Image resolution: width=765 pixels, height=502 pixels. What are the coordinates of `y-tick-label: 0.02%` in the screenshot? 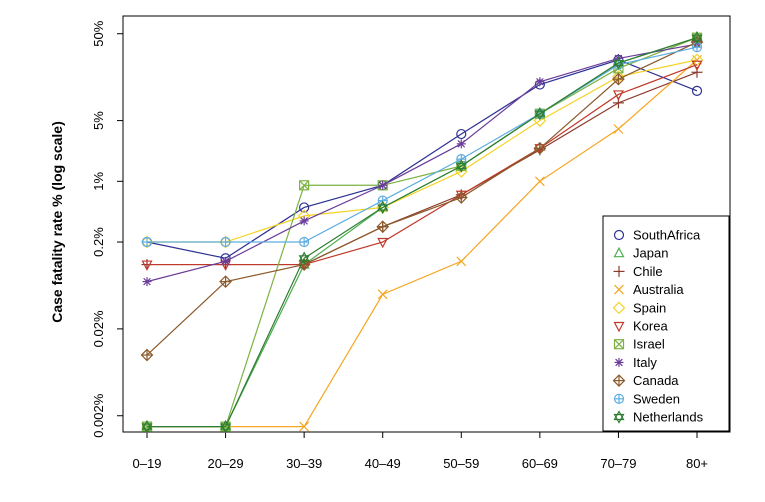 It's located at (98, 328).